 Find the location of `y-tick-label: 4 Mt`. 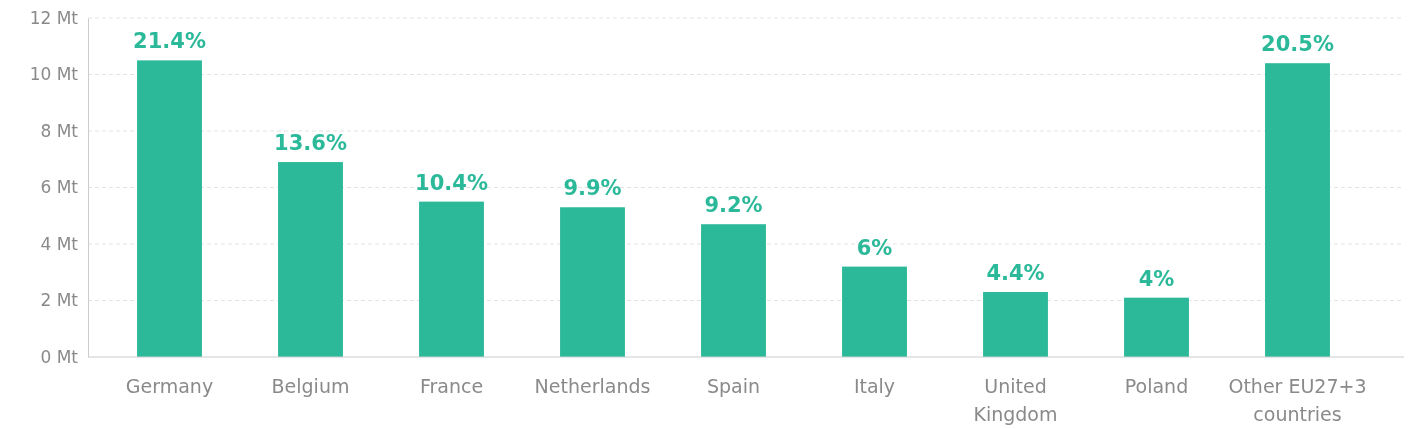

y-tick-label: 4 Mt is located at coordinates (59, 243).